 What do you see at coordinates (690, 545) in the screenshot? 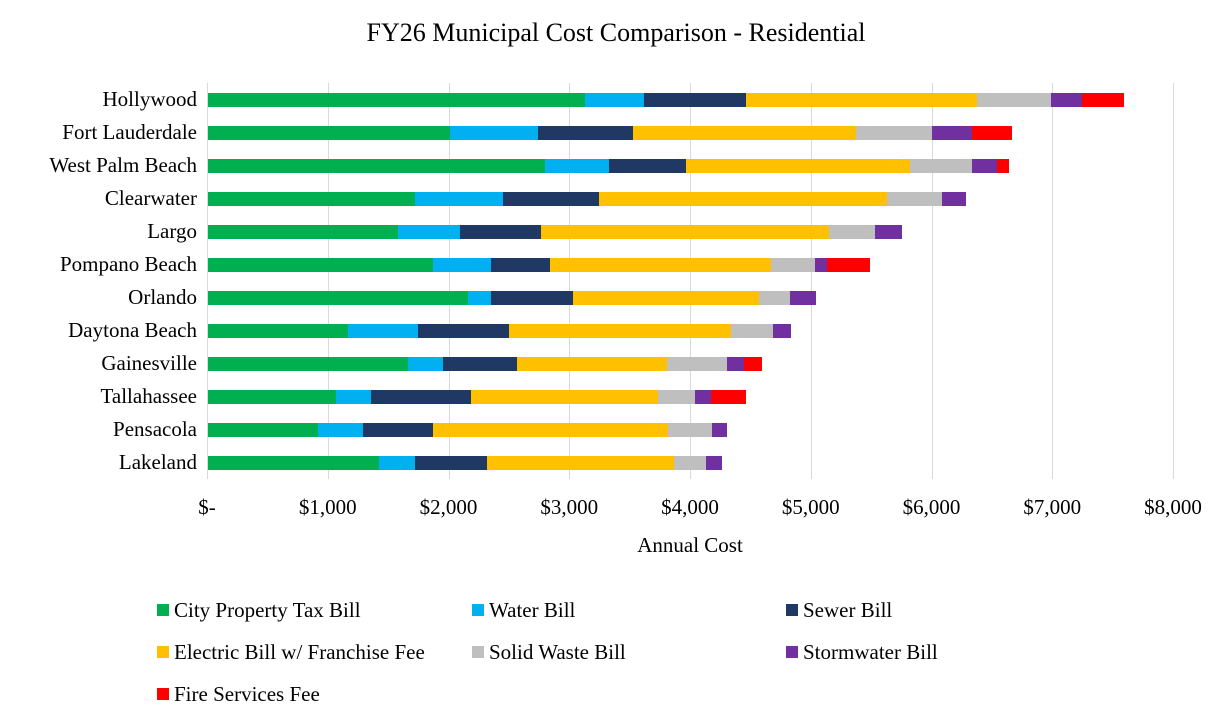
I see `x-axis-title: Annual Cost` at bounding box center [690, 545].